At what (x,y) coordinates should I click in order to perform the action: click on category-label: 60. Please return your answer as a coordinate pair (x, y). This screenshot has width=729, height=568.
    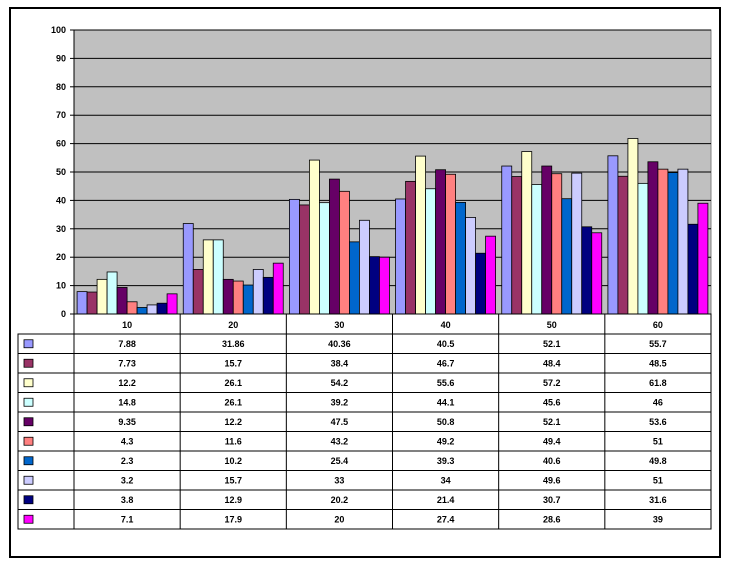
    Looking at the image, I should click on (658, 325).